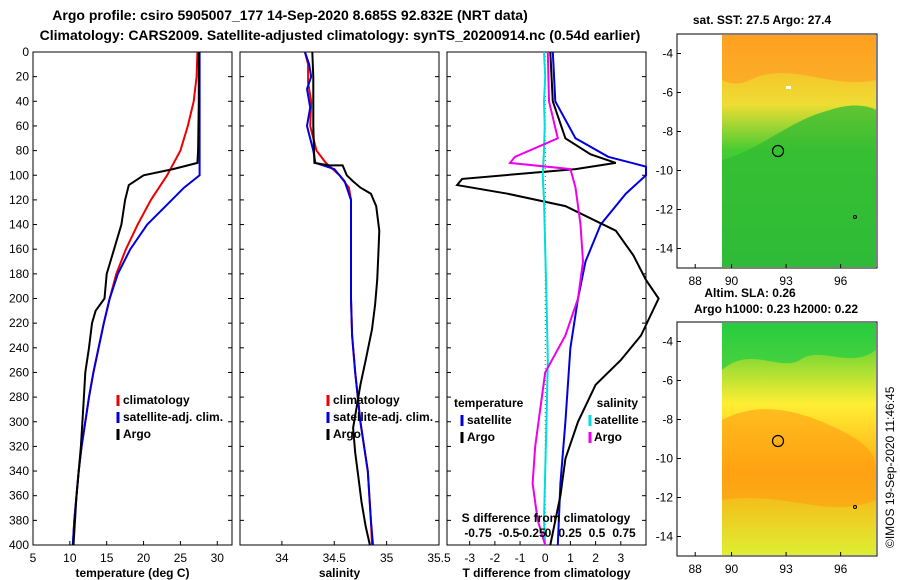 This screenshot has height=580, width=900. Describe the element at coordinates (620, 558) in the screenshot. I see `diff-xtick-label: 3` at that location.